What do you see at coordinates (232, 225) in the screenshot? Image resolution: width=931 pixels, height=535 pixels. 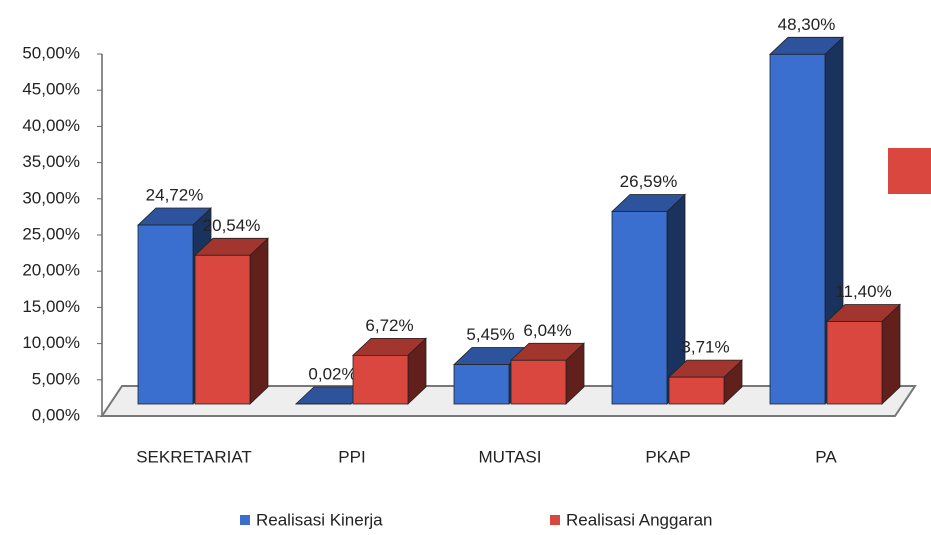 I see `data-label: 20,54%` at bounding box center [232, 225].